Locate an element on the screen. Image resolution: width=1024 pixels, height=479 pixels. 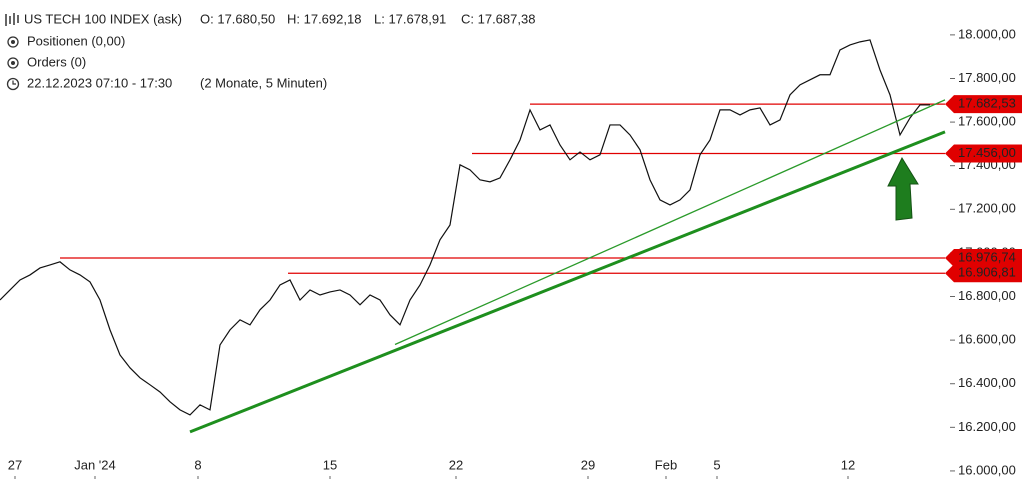
low: L: 17.678,91 is located at coordinates (410, 18).